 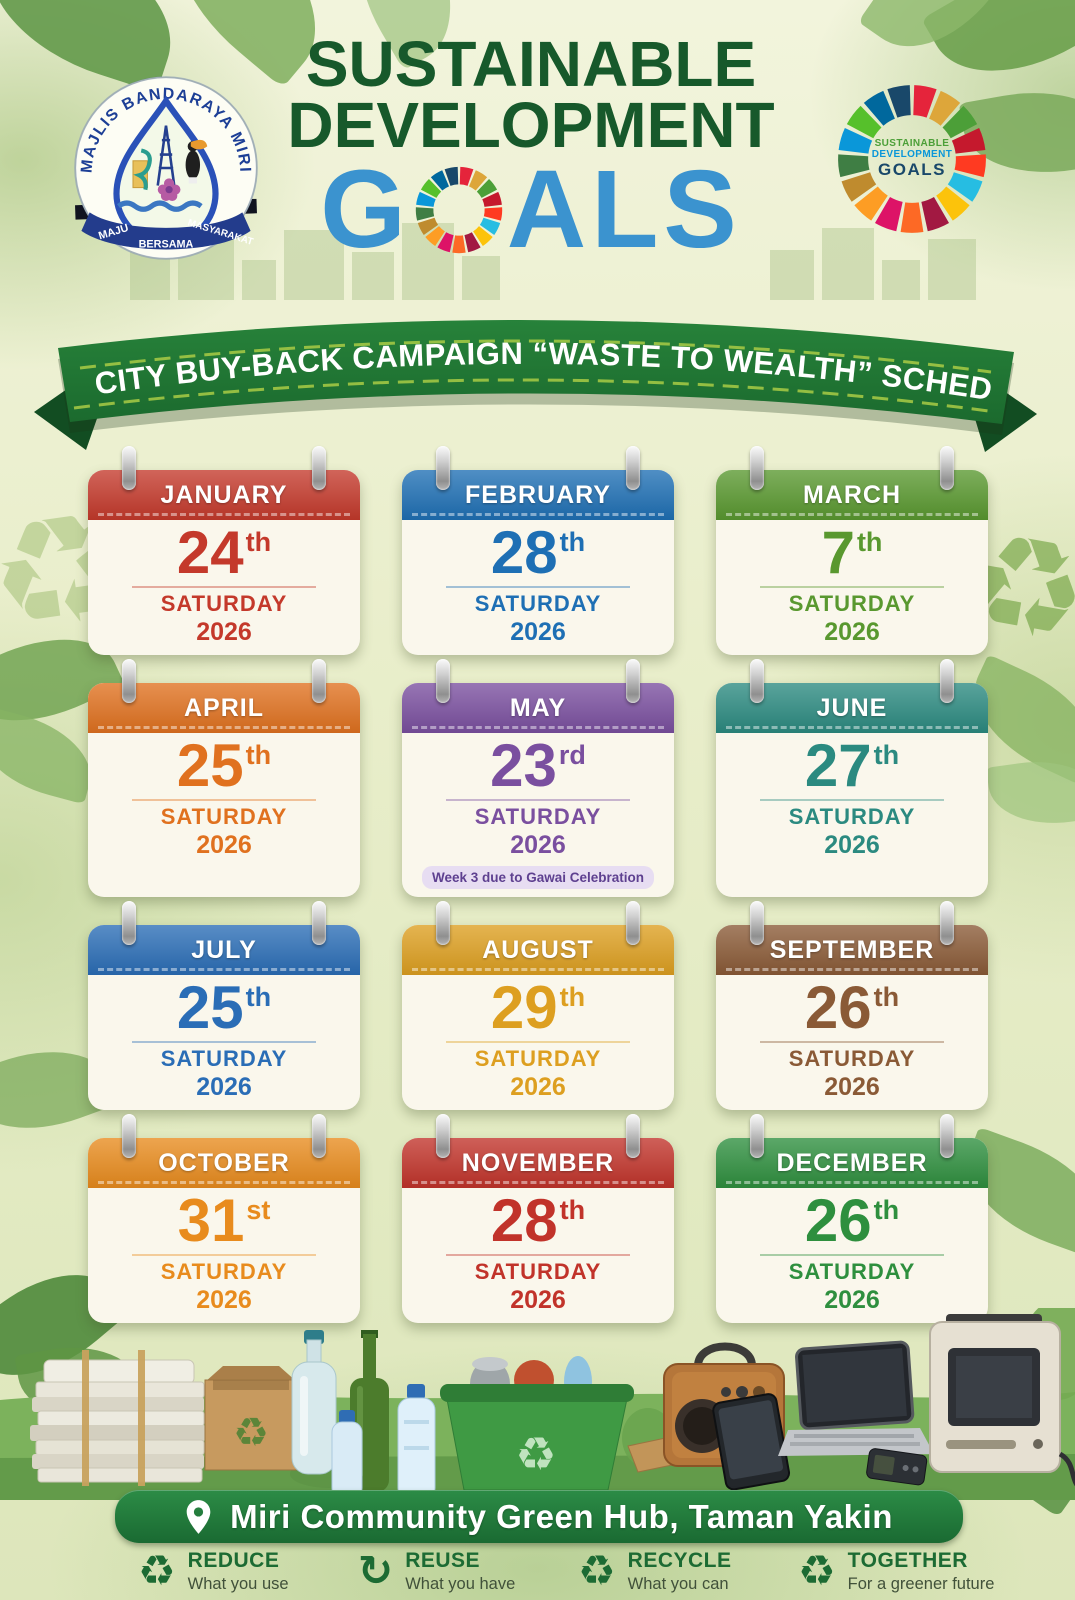 I want to click on date: 23 rd, so click(x=538, y=766).